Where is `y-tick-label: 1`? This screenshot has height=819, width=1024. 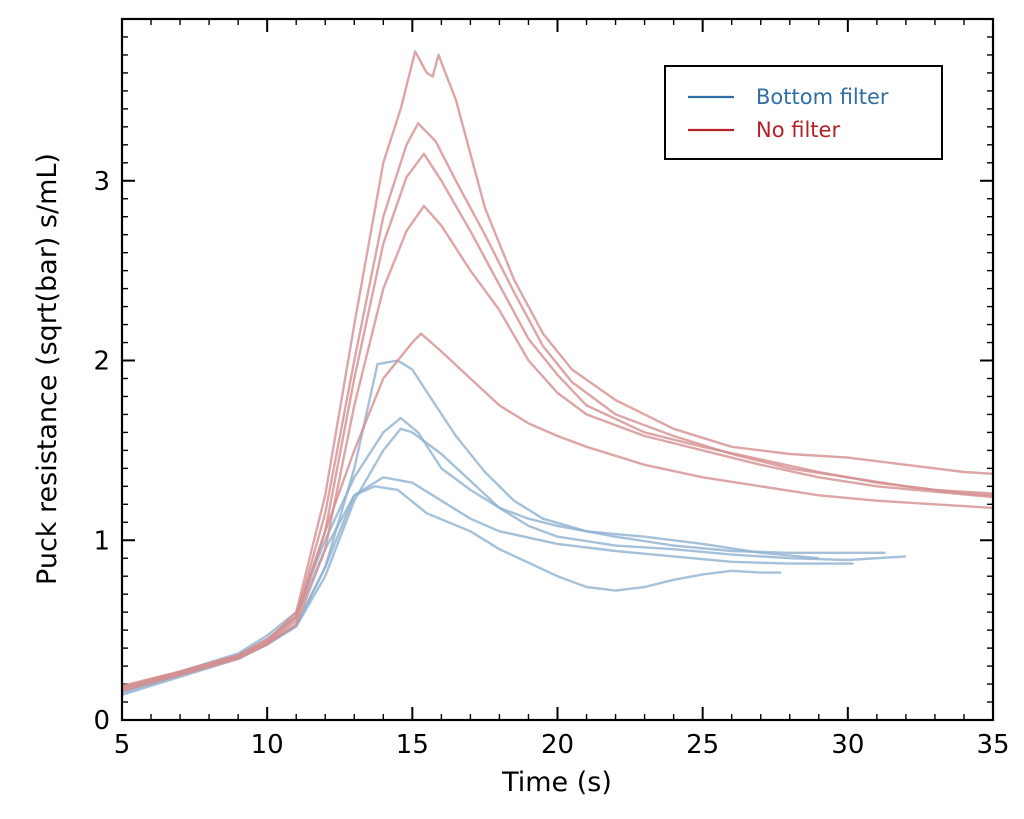 y-tick-label: 1 is located at coordinates (101, 541).